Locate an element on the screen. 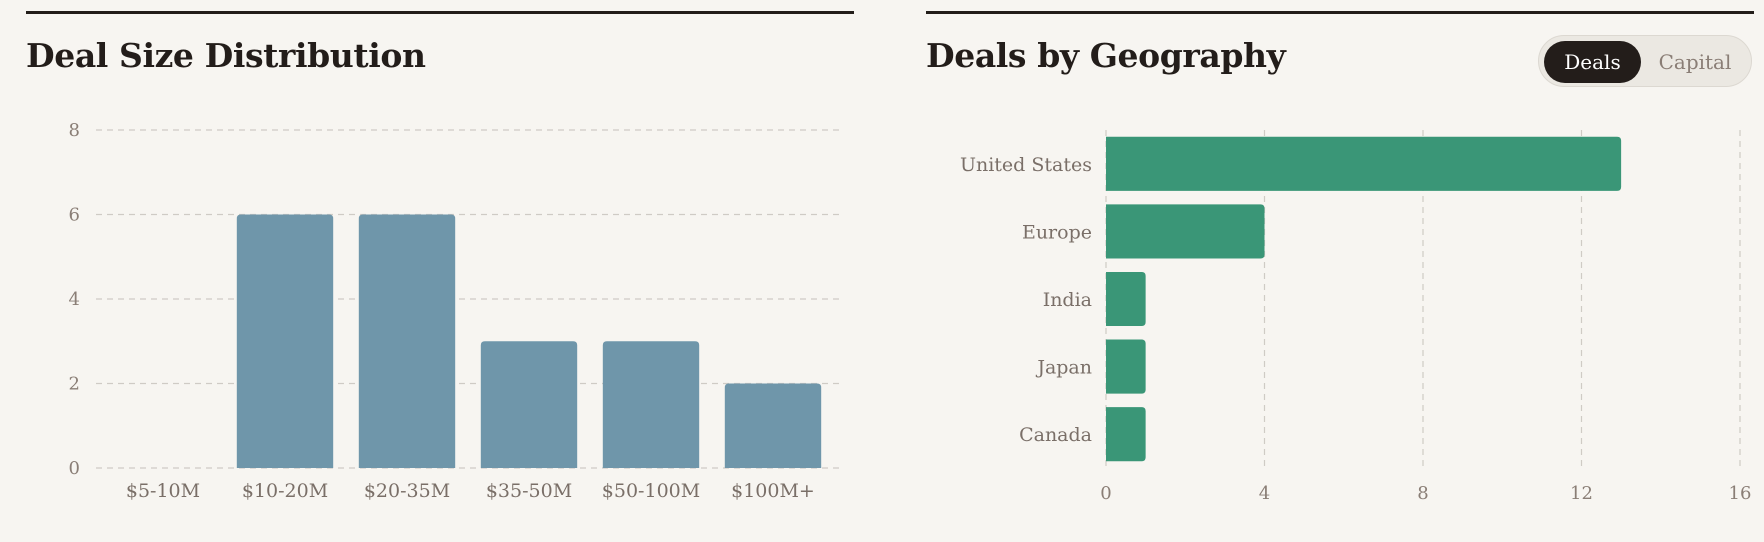 This screenshot has width=1764, height=542. y-tick-label: United States is located at coordinates (1026, 165).